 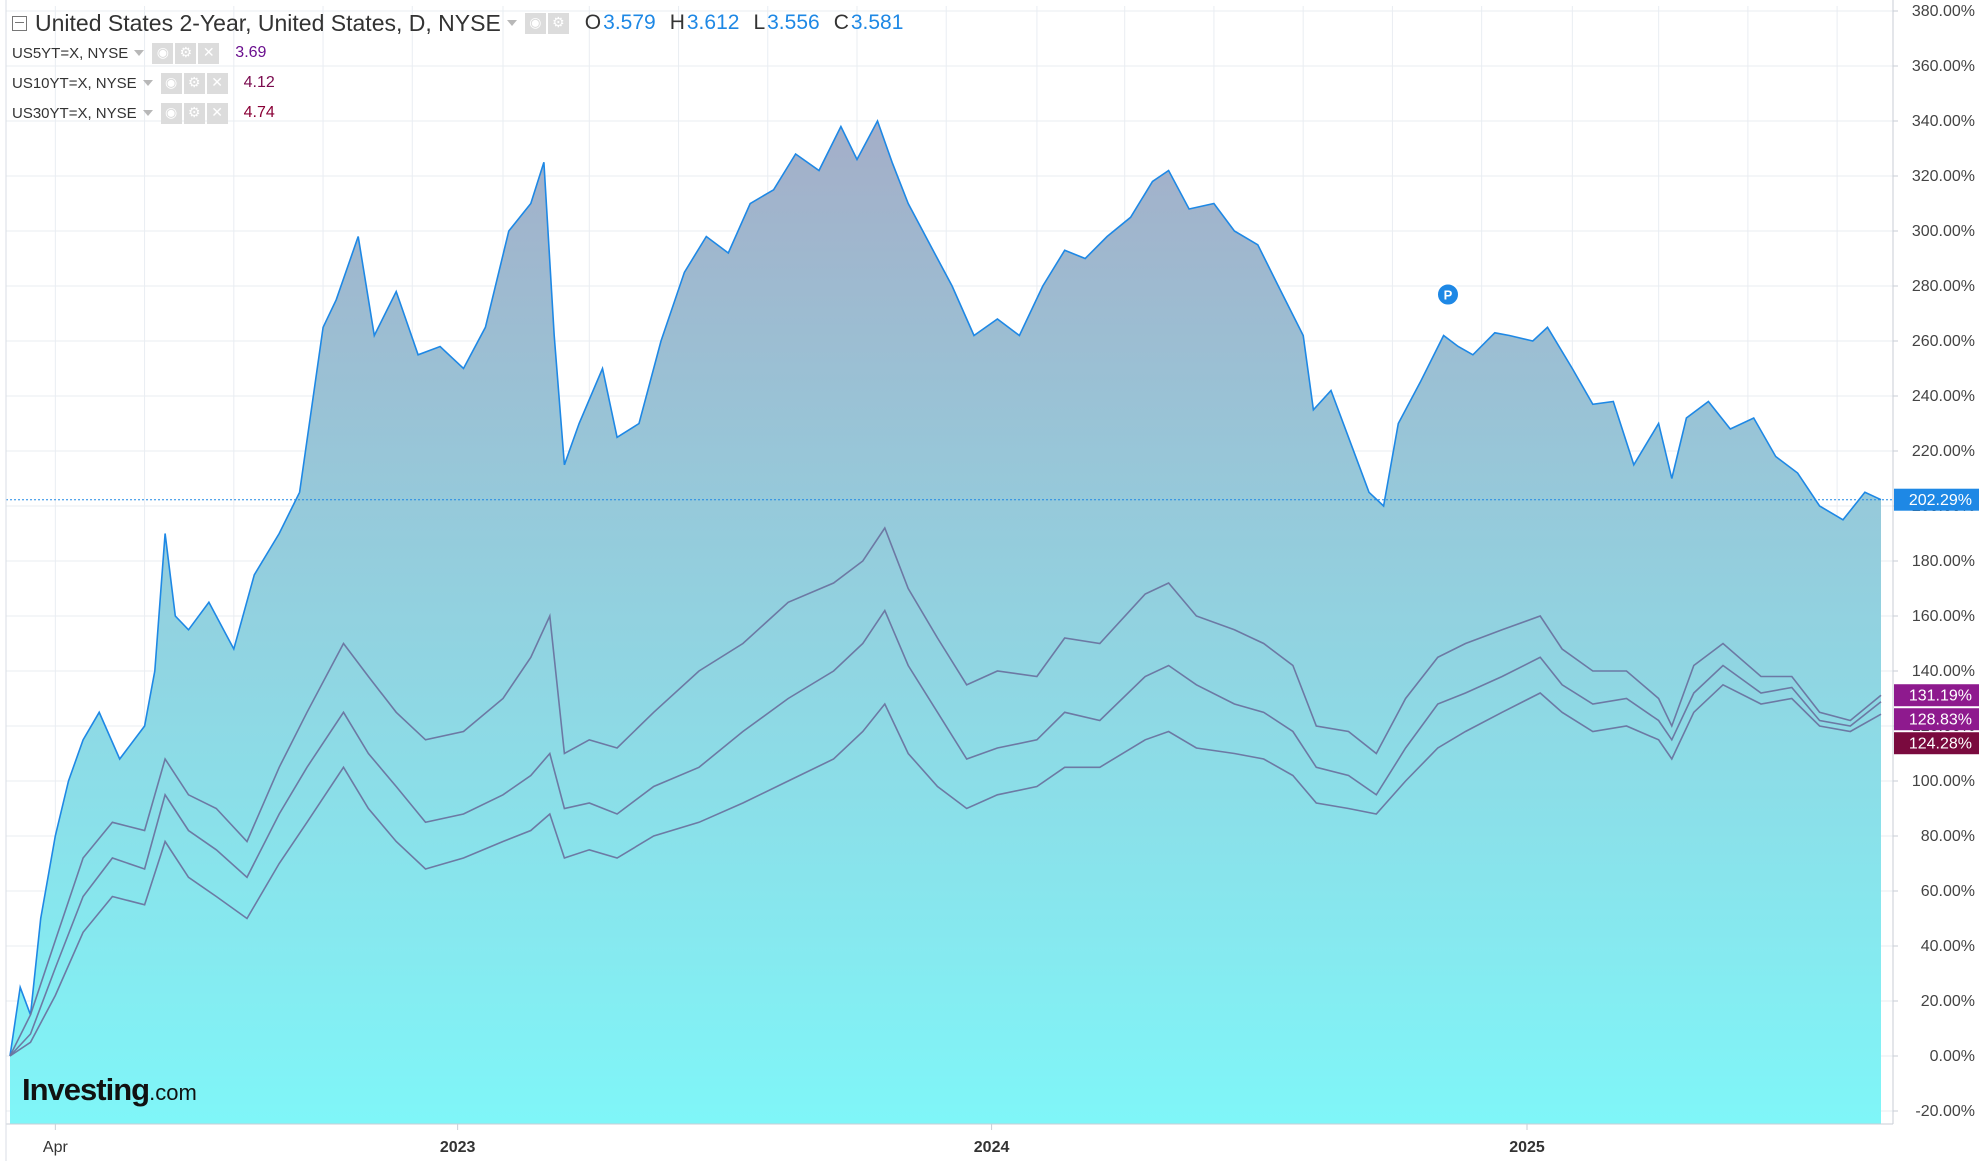 I want to click on x-tick-label: 2024, so click(x=992, y=1147).